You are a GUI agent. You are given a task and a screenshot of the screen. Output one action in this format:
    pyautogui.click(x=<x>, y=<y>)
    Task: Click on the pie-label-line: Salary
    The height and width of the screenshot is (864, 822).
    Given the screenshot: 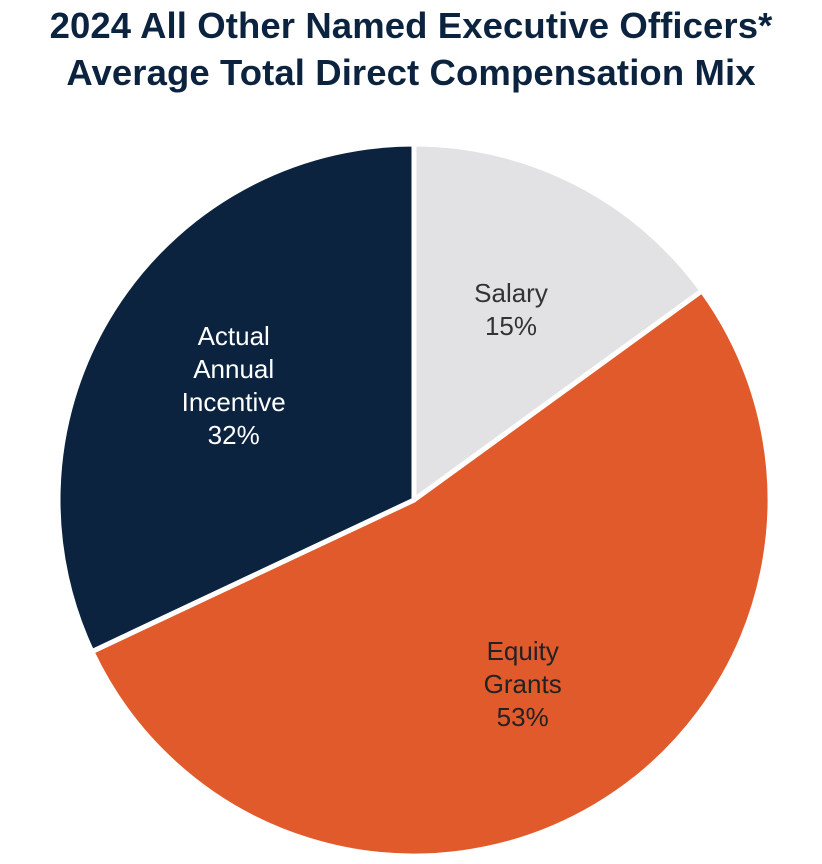 What is the action you would take?
    pyautogui.click(x=511, y=293)
    